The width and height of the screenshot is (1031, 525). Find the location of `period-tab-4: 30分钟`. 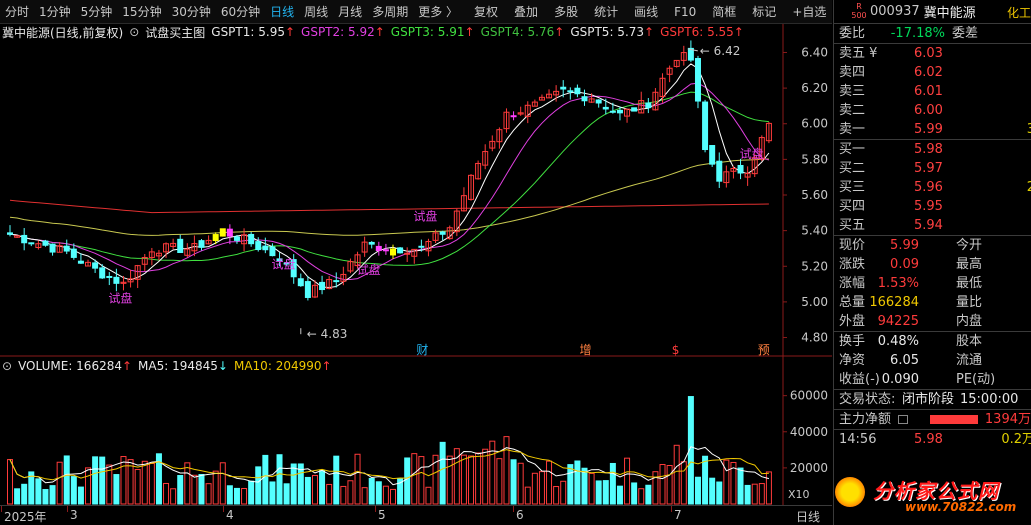

period-tab-4: 30分钟 is located at coordinates (191, 11).